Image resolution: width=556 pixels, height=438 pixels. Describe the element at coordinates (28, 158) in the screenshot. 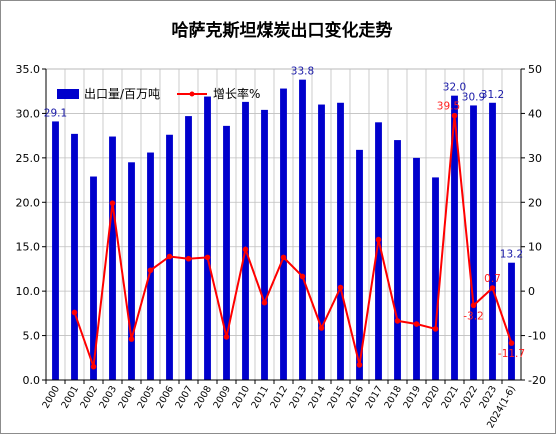

I see `left-tick-label-5: 25.0` at that location.